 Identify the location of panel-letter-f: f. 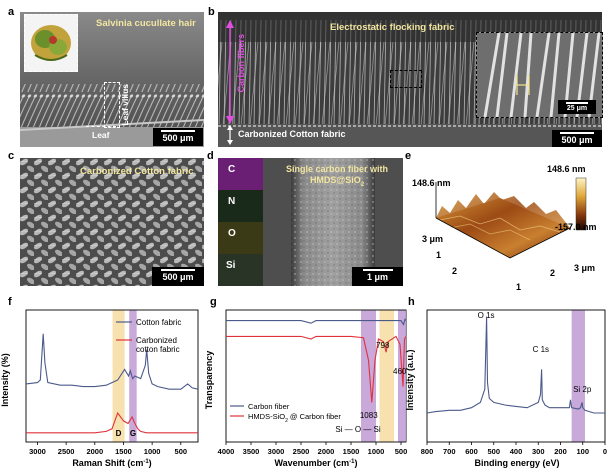
(10, 302).